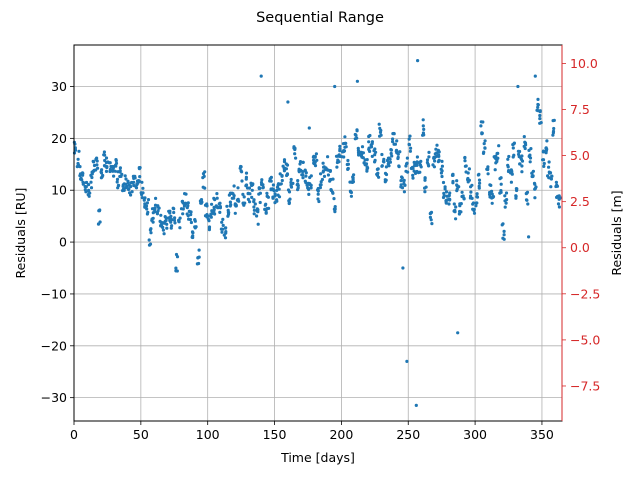 This screenshot has width=640, height=480. Describe the element at coordinates (585, 385) in the screenshot. I see `y2-tick-label: −7.5` at that location.